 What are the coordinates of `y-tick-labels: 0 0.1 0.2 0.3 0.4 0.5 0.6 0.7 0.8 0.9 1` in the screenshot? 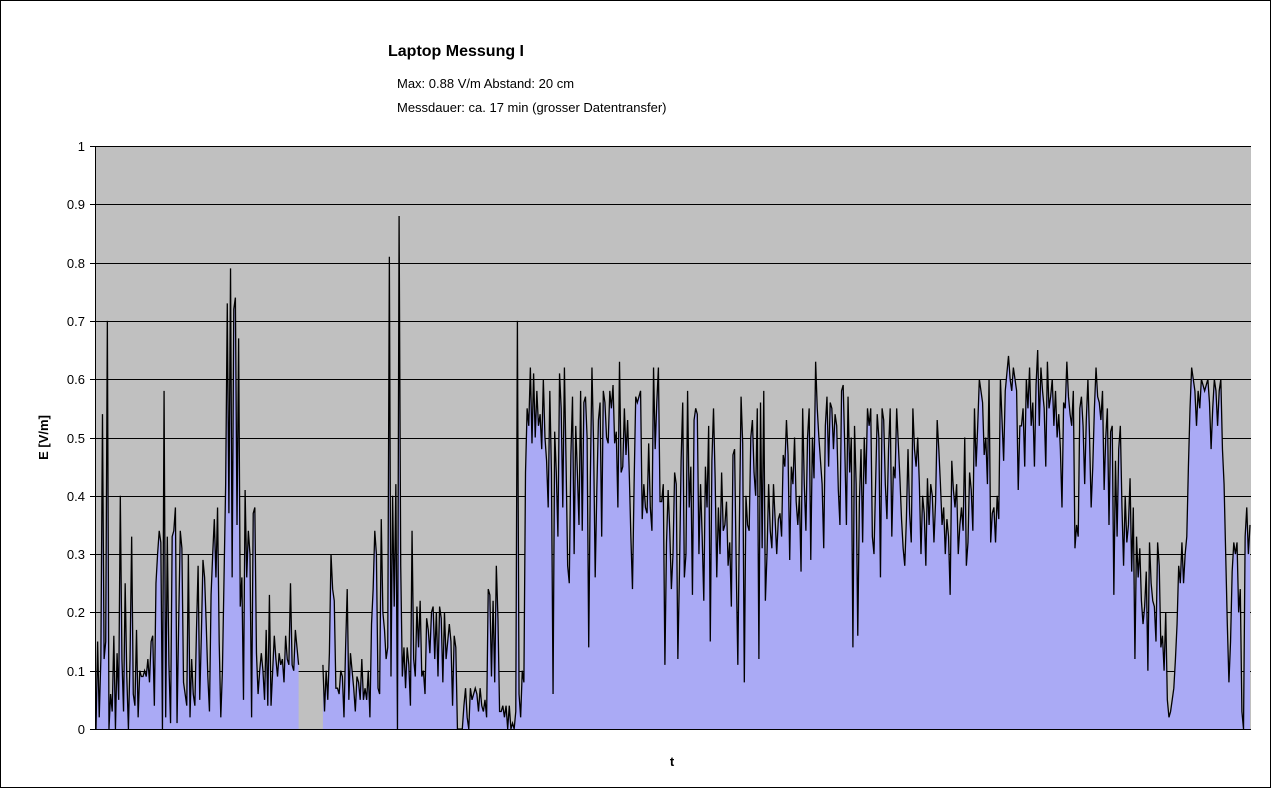 It's located at (76, 438).